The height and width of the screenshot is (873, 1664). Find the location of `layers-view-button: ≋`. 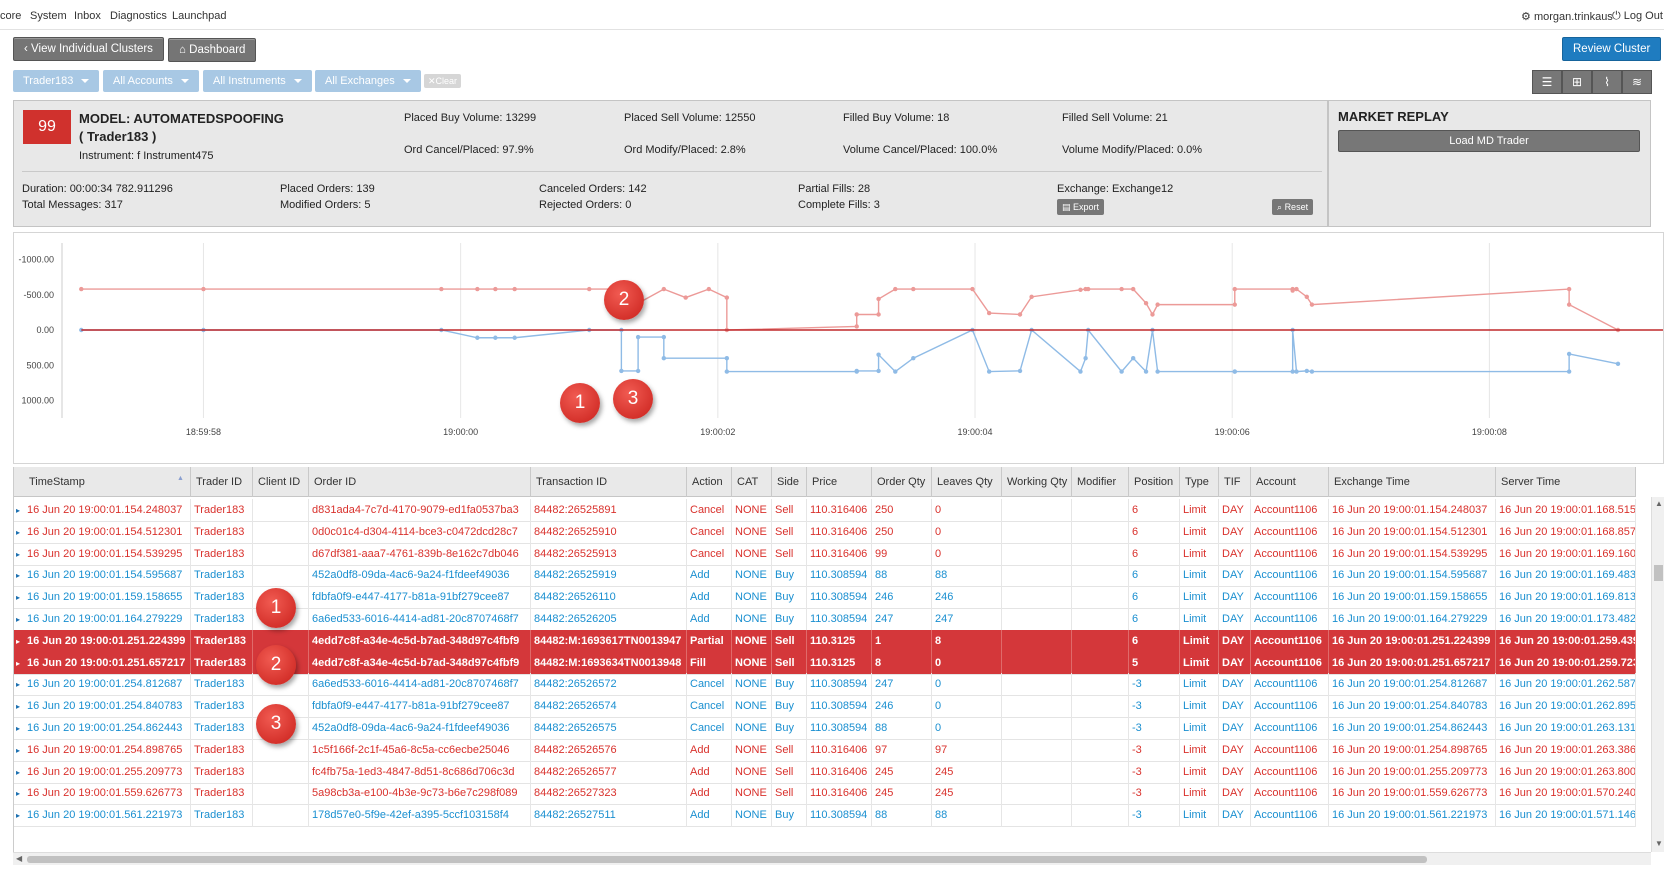

layers-view-button: ≋ is located at coordinates (1637, 82).